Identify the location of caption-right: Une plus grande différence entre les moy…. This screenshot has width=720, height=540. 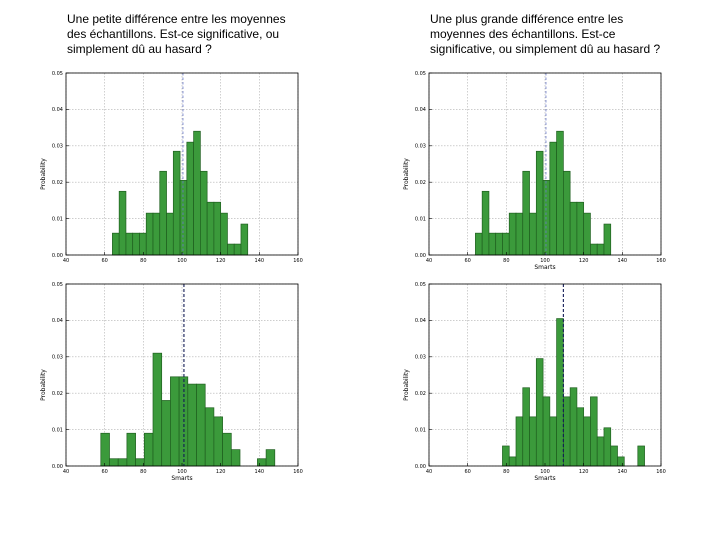
(545, 34).